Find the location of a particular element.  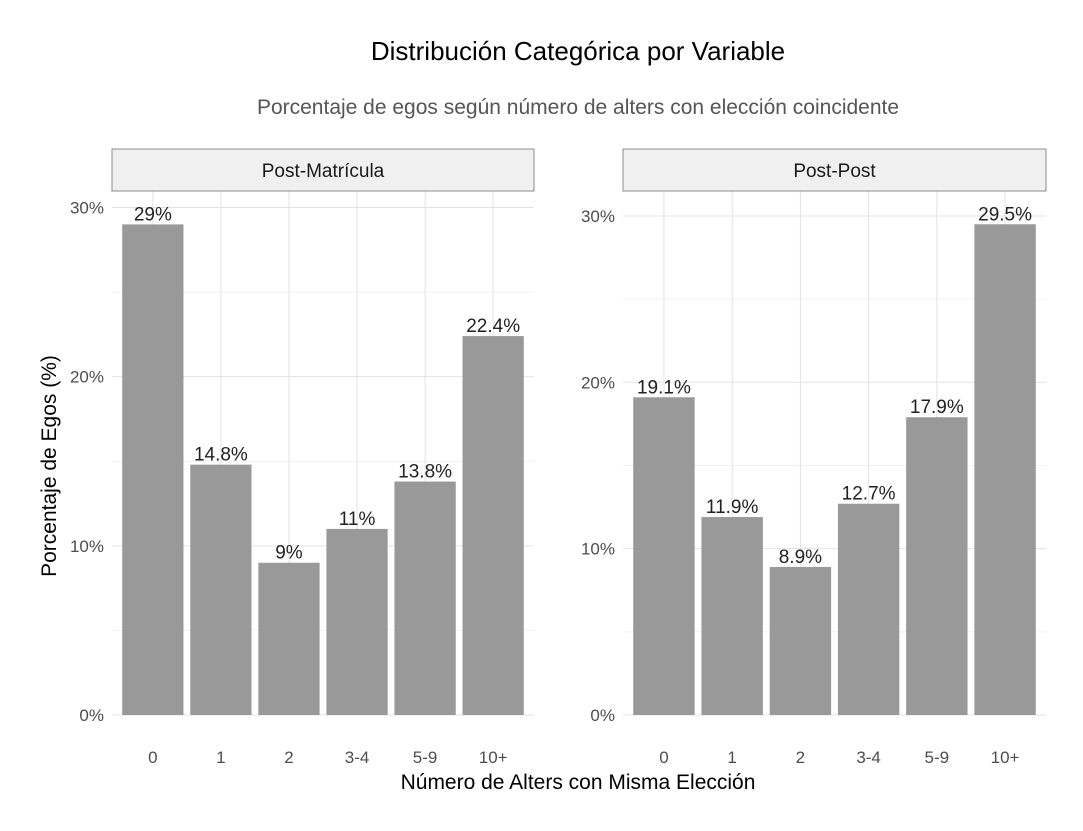

bar-label: 29% is located at coordinates (153, 214).